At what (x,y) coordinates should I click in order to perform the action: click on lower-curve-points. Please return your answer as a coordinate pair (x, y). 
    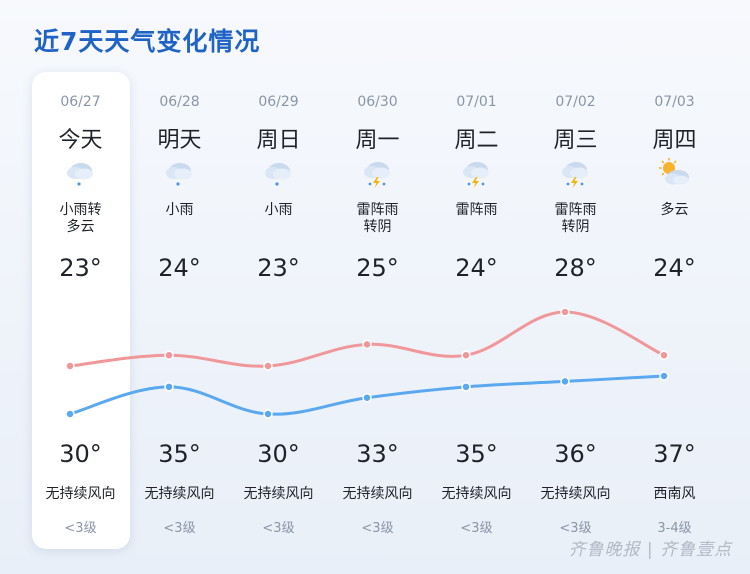
    Looking at the image, I should click on (367, 395).